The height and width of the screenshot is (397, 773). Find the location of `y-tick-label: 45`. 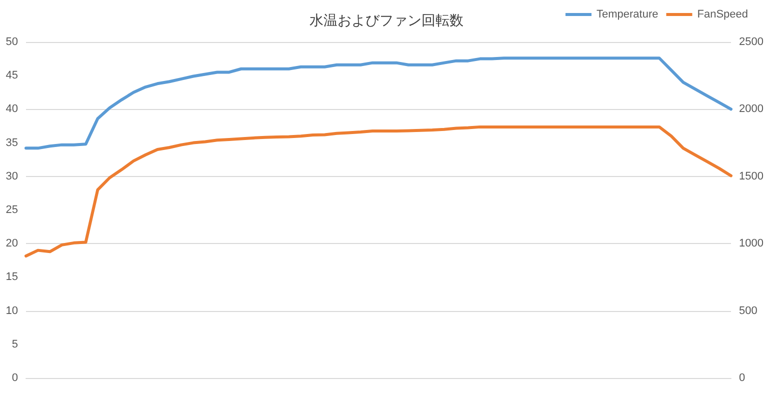

y-tick-label: 45 is located at coordinates (12, 76).